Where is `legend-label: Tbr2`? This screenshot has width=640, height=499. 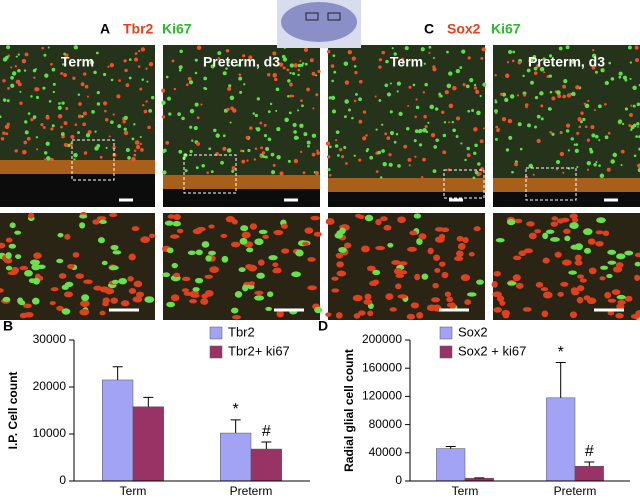
legend-label: Tbr2 is located at coordinates (241, 331).